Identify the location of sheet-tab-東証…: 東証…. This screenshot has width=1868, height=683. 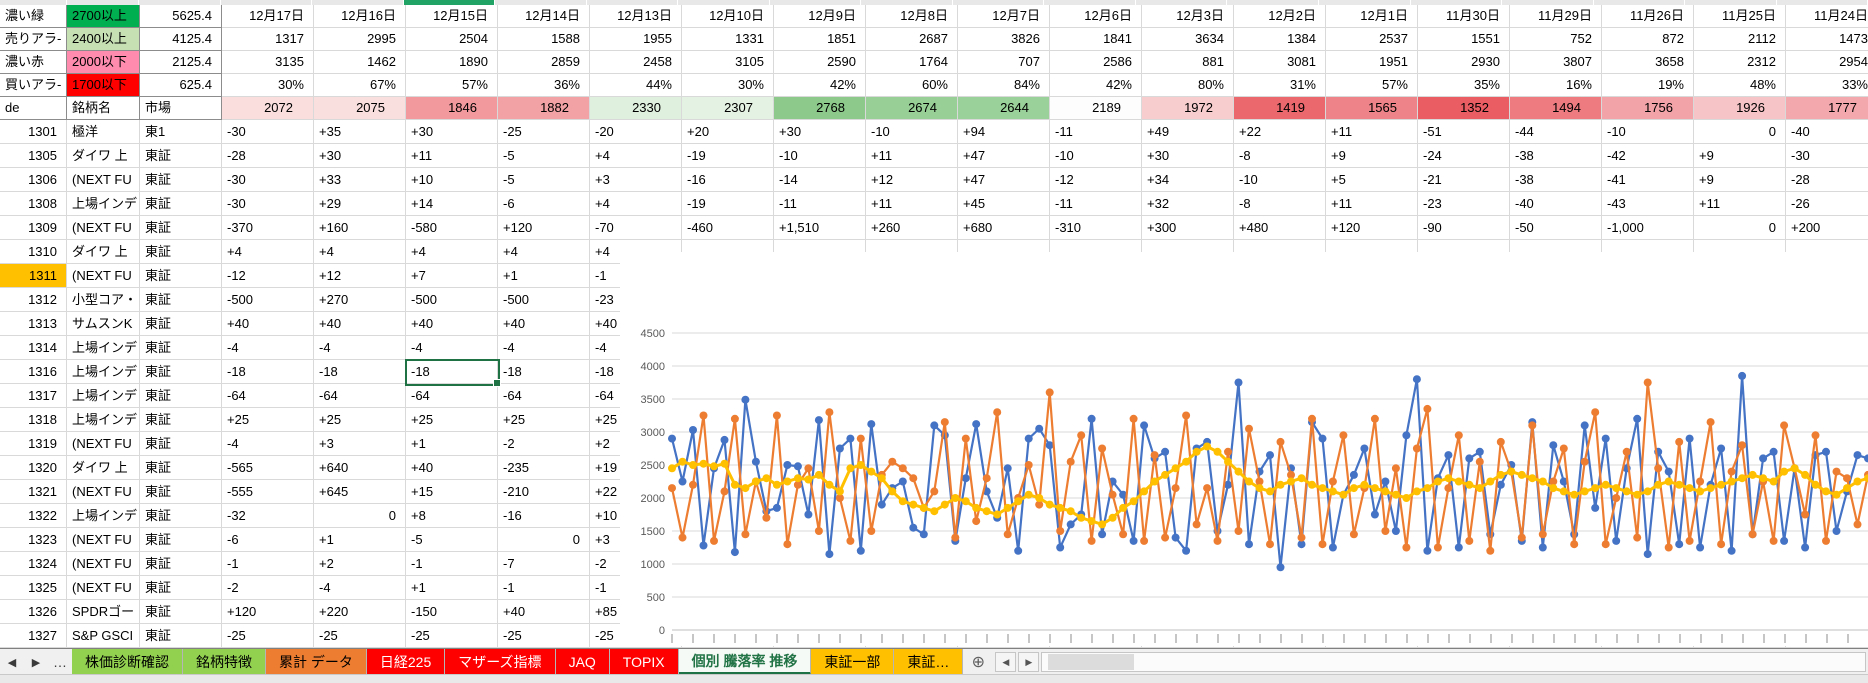
(929, 662).